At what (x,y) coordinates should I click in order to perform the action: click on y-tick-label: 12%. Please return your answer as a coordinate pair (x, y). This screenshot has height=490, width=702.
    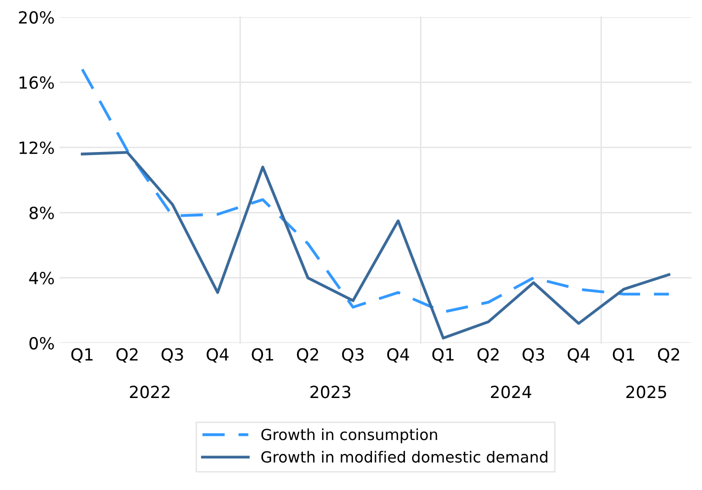
    Looking at the image, I should click on (37, 147).